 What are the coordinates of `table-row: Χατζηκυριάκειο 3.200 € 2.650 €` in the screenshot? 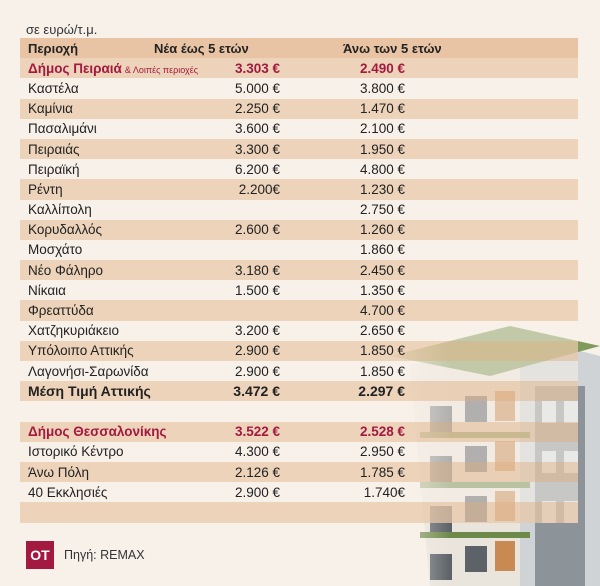 It's located at (299, 330).